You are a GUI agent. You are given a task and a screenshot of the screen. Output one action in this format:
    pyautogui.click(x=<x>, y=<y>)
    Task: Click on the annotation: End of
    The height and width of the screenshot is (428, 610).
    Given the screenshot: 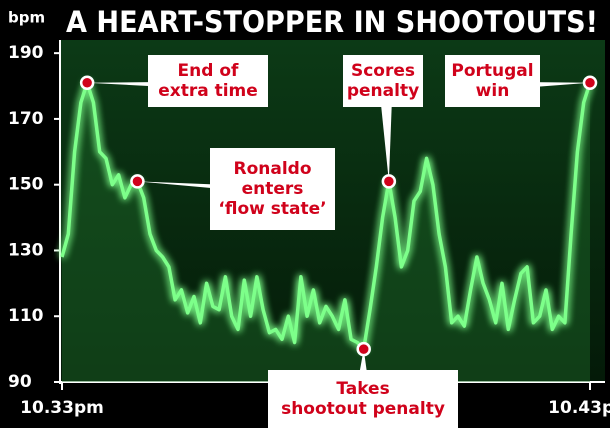 What is the action you would take?
    pyautogui.click(x=208, y=71)
    